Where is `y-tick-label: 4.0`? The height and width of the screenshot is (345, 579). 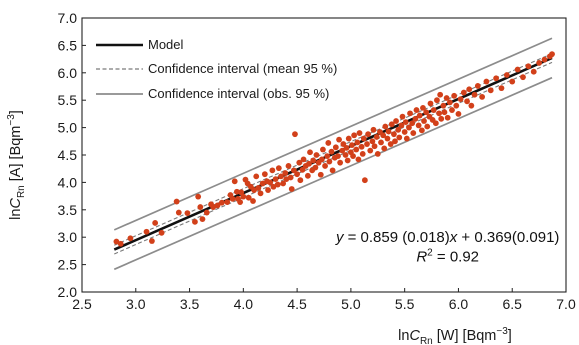 y-tick-label: 4.0 is located at coordinates (68, 182).